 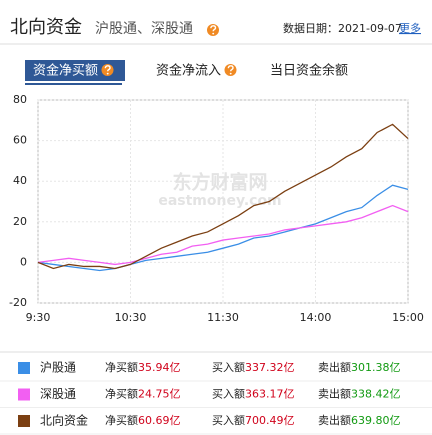 What do you see at coordinates (376, 420) in the screenshot?
I see `cell-value: 639.80亿` at bounding box center [376, 420].